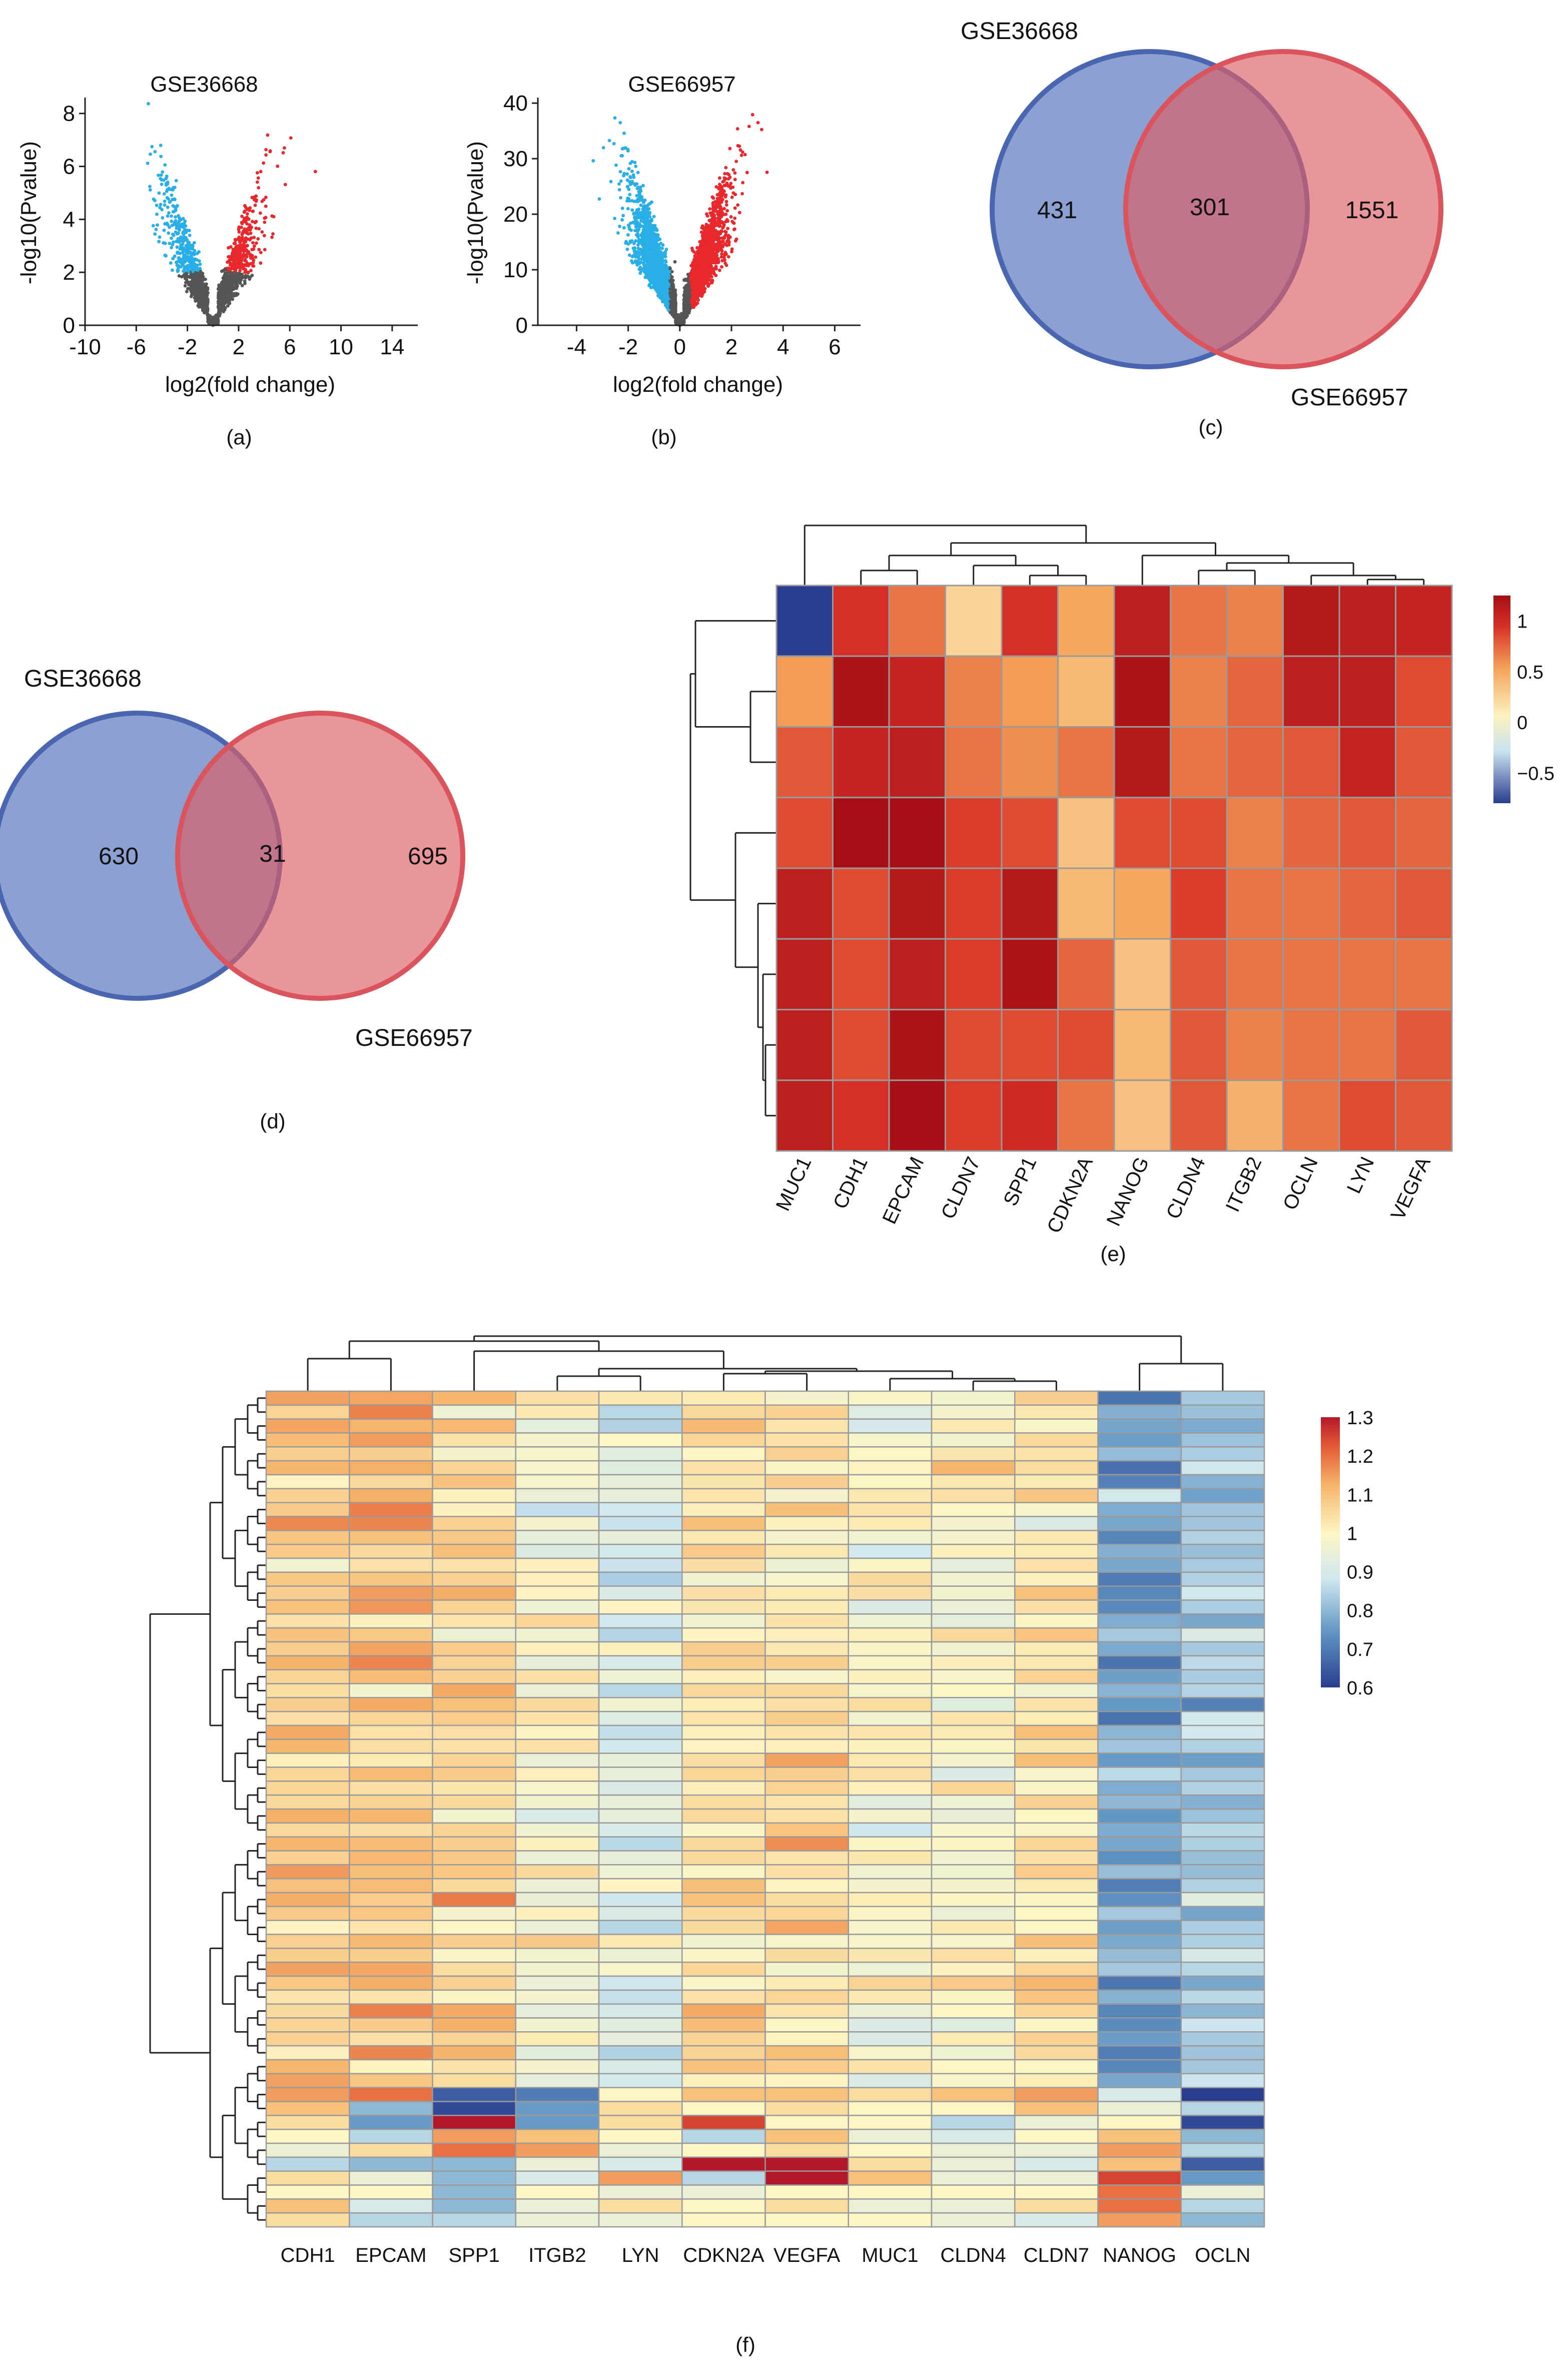 The image size is (1568, 2374). I want to click on x-tick-label: 14, so click(392, 347).